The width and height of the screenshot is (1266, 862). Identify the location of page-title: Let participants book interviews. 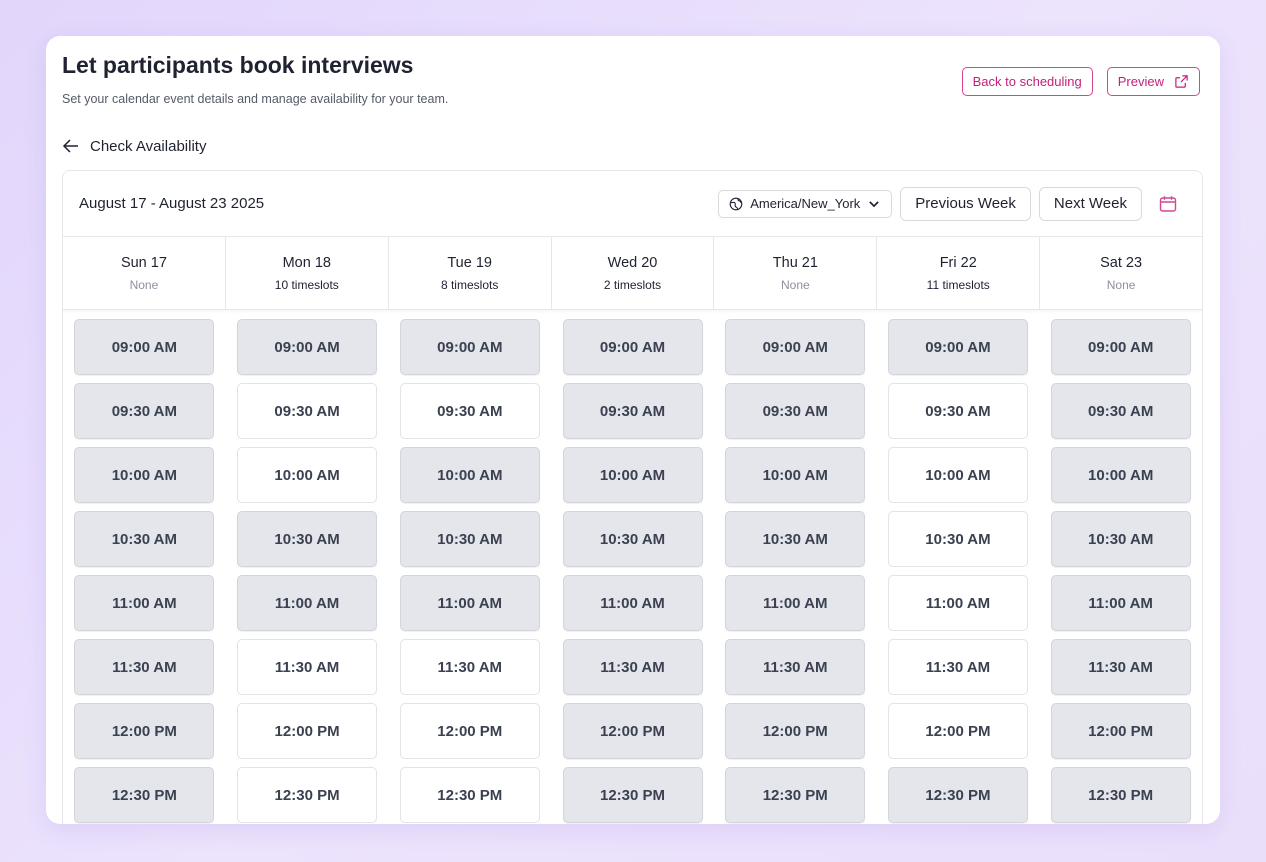
(238, 65).